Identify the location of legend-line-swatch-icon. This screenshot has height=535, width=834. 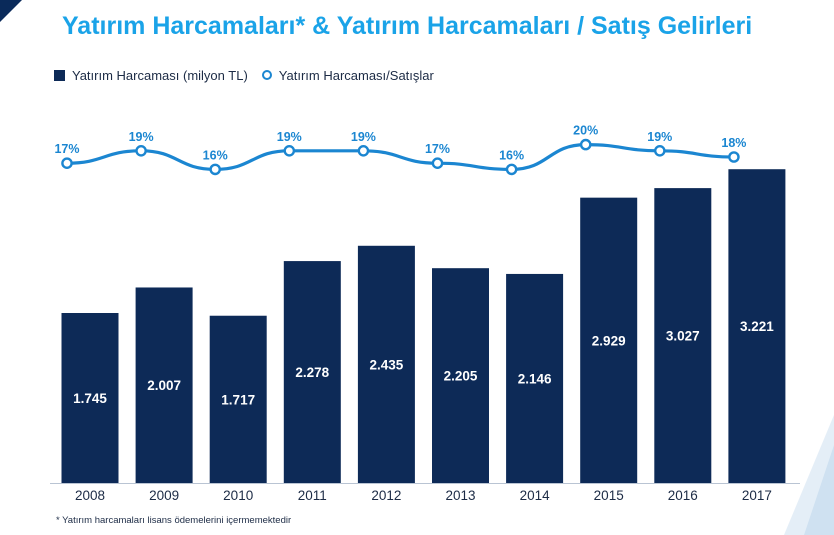
(266, 75).